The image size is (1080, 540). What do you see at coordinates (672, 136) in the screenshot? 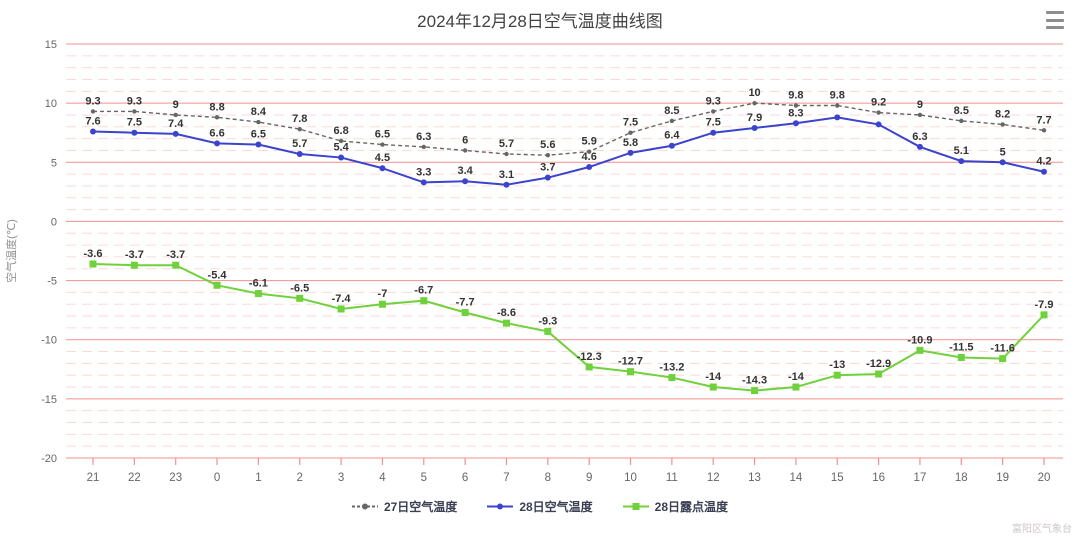
I see `data-point-label: 6.4` at bounding box center [672, 136].